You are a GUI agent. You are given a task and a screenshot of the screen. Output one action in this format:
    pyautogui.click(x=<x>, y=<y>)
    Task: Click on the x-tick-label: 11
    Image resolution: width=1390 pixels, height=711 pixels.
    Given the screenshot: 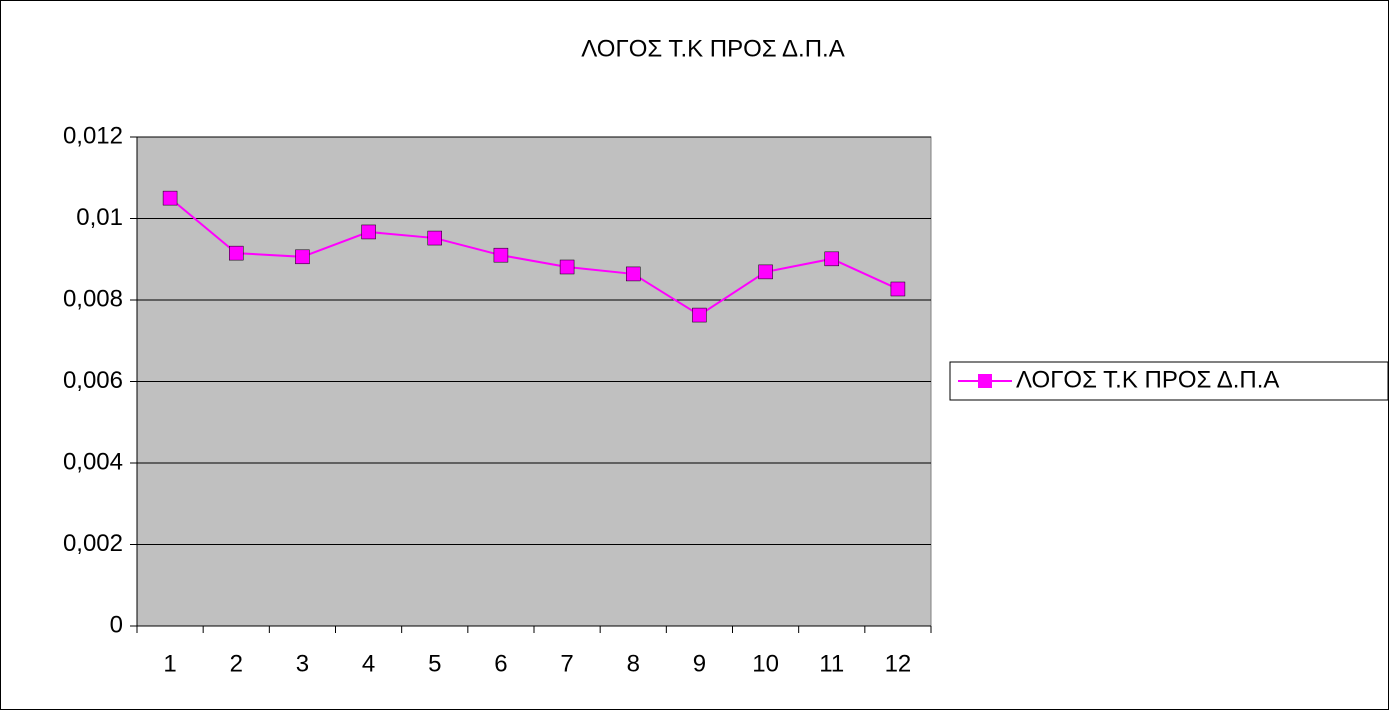 What is the action you would take?
    pyautogui.click(x=831, y=663)
    